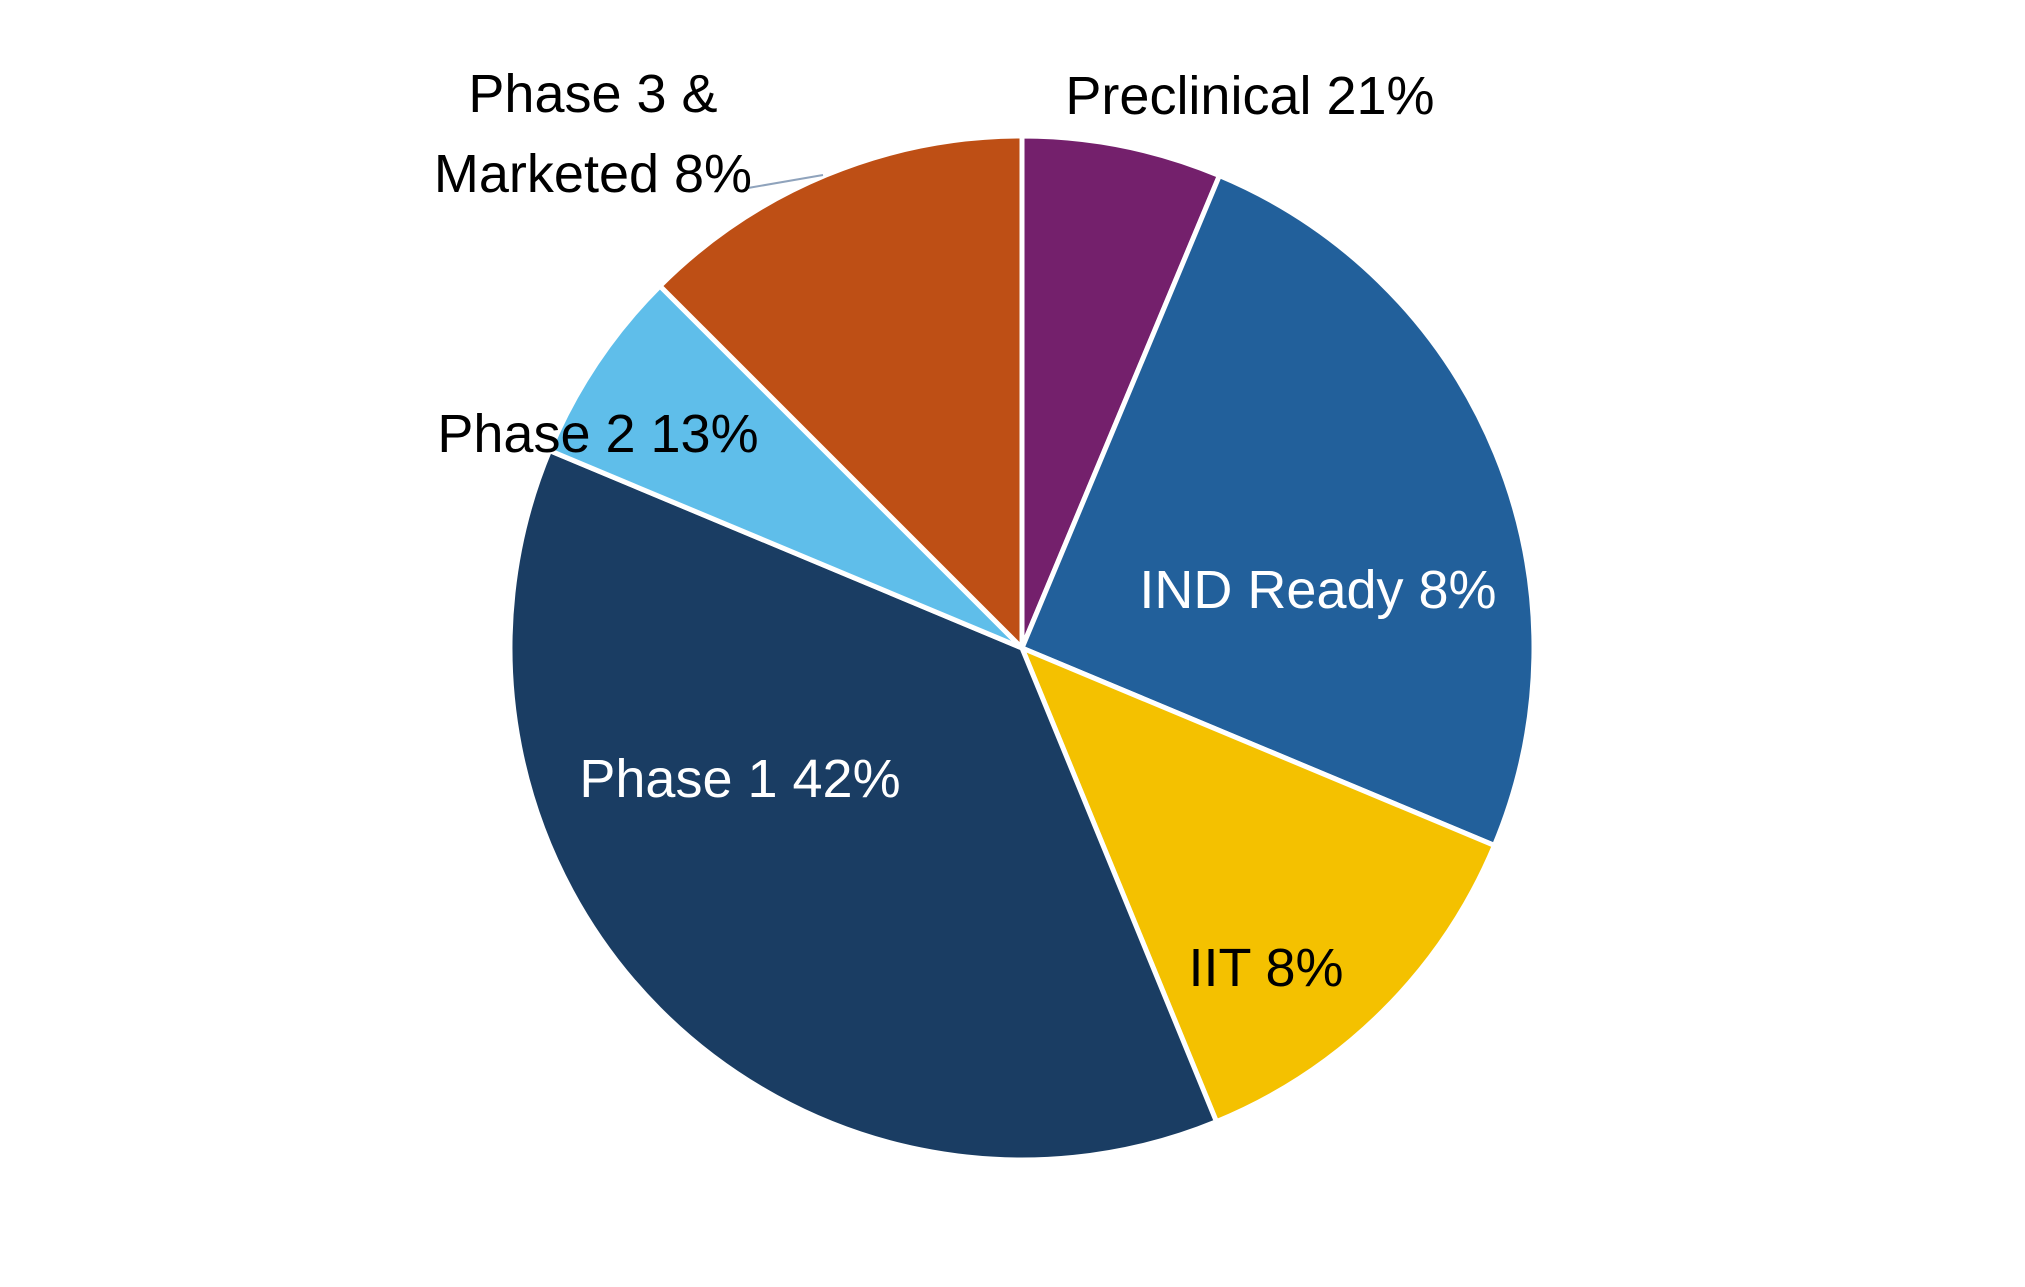 The image size is (2025, 1287). What do you see at coordinates (592, 94) in the screenshot?
I see `label-phase-3-marketed-line1: Phase 3 &` at bounding box center [592, 94].